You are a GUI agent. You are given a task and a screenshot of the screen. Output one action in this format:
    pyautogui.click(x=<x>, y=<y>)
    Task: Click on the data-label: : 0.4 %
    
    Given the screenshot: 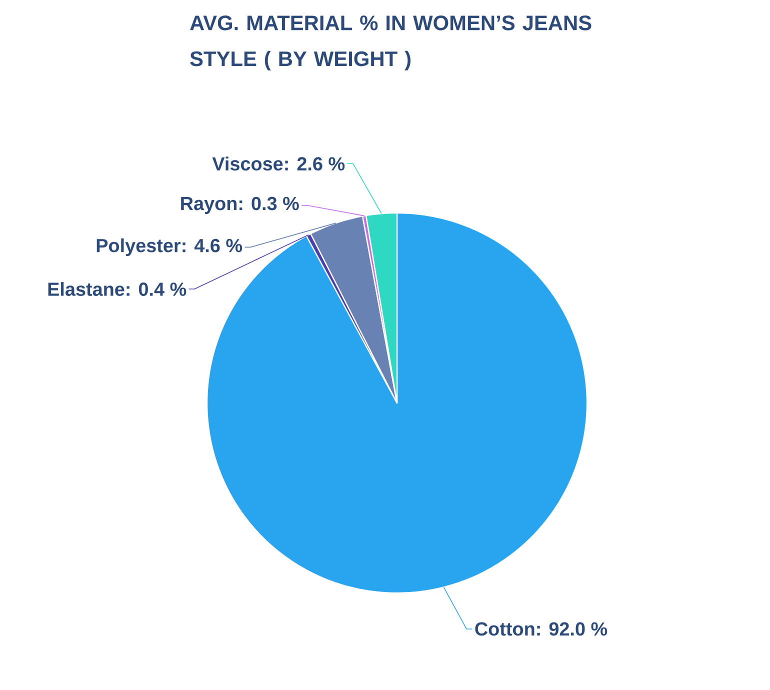 What is the action you would take?
    pyautogui.click(x=156, y=289)
    